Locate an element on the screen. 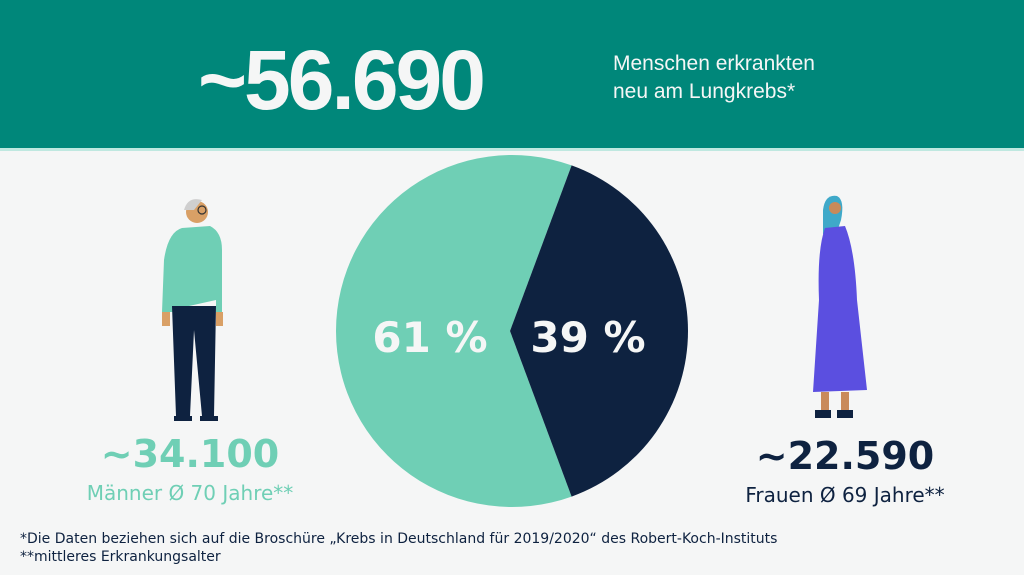  footnote-age: **mittleres Erkrankungsalter is located at coordinates (120, 557).